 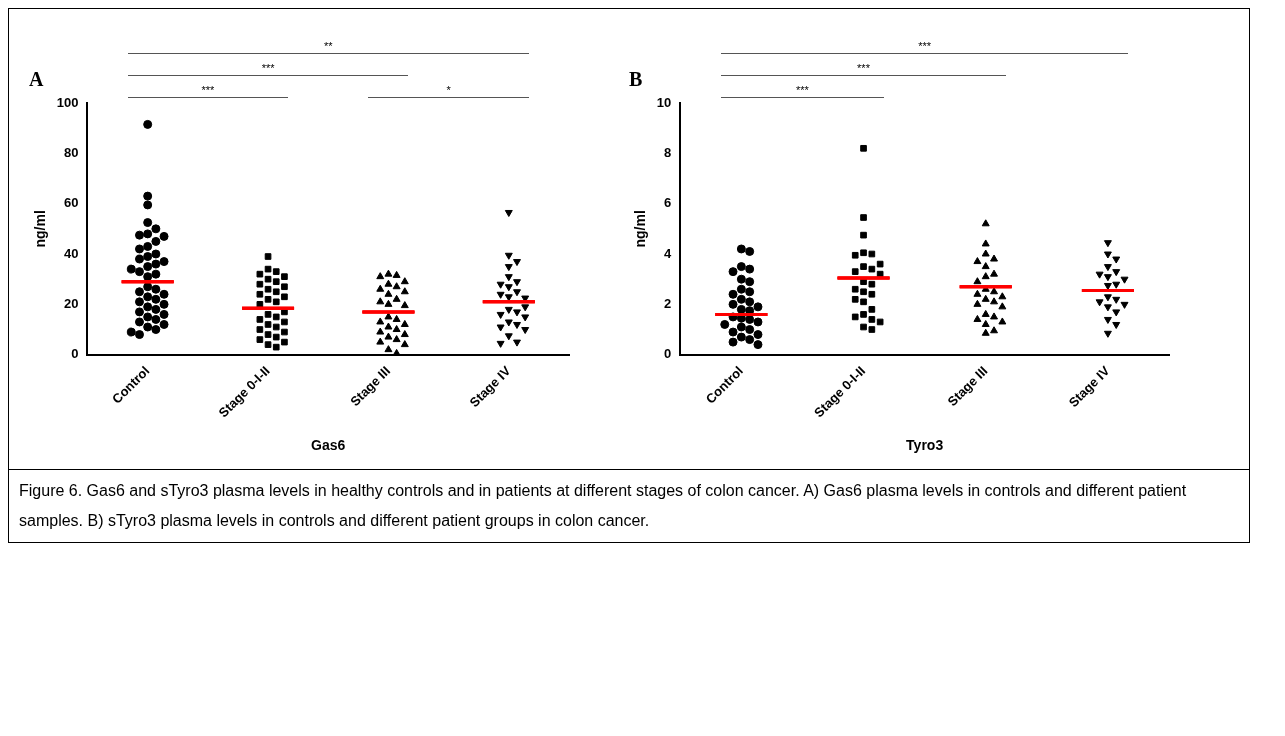 I want to click on significance-bracket: **, so click(x=328, y=46).